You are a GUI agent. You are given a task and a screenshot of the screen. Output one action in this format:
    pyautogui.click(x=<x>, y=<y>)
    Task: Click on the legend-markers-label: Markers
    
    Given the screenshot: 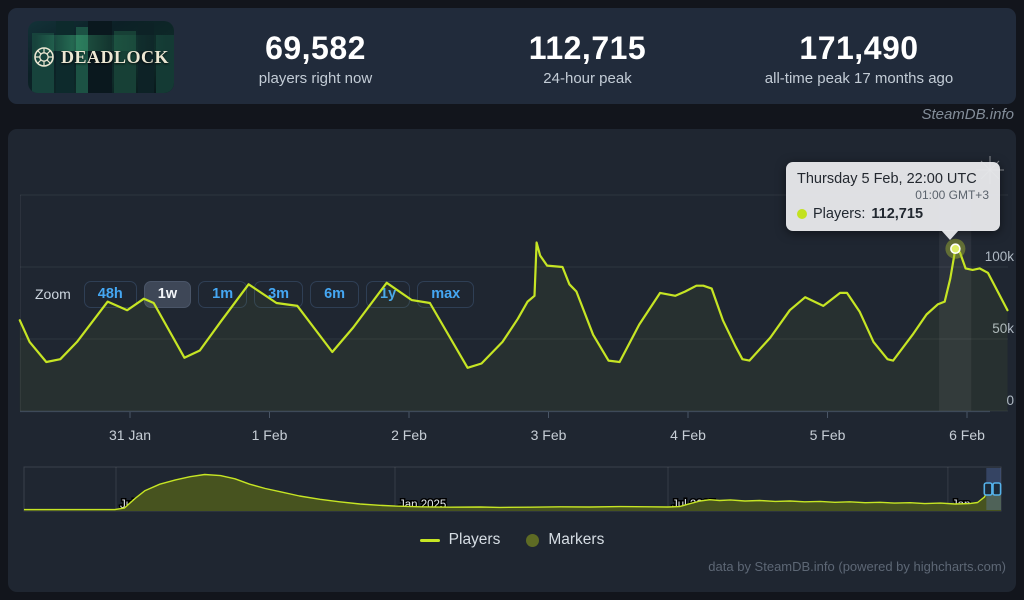 What is the action you would take?
    pyautogui.click(x=576, y=539)
    